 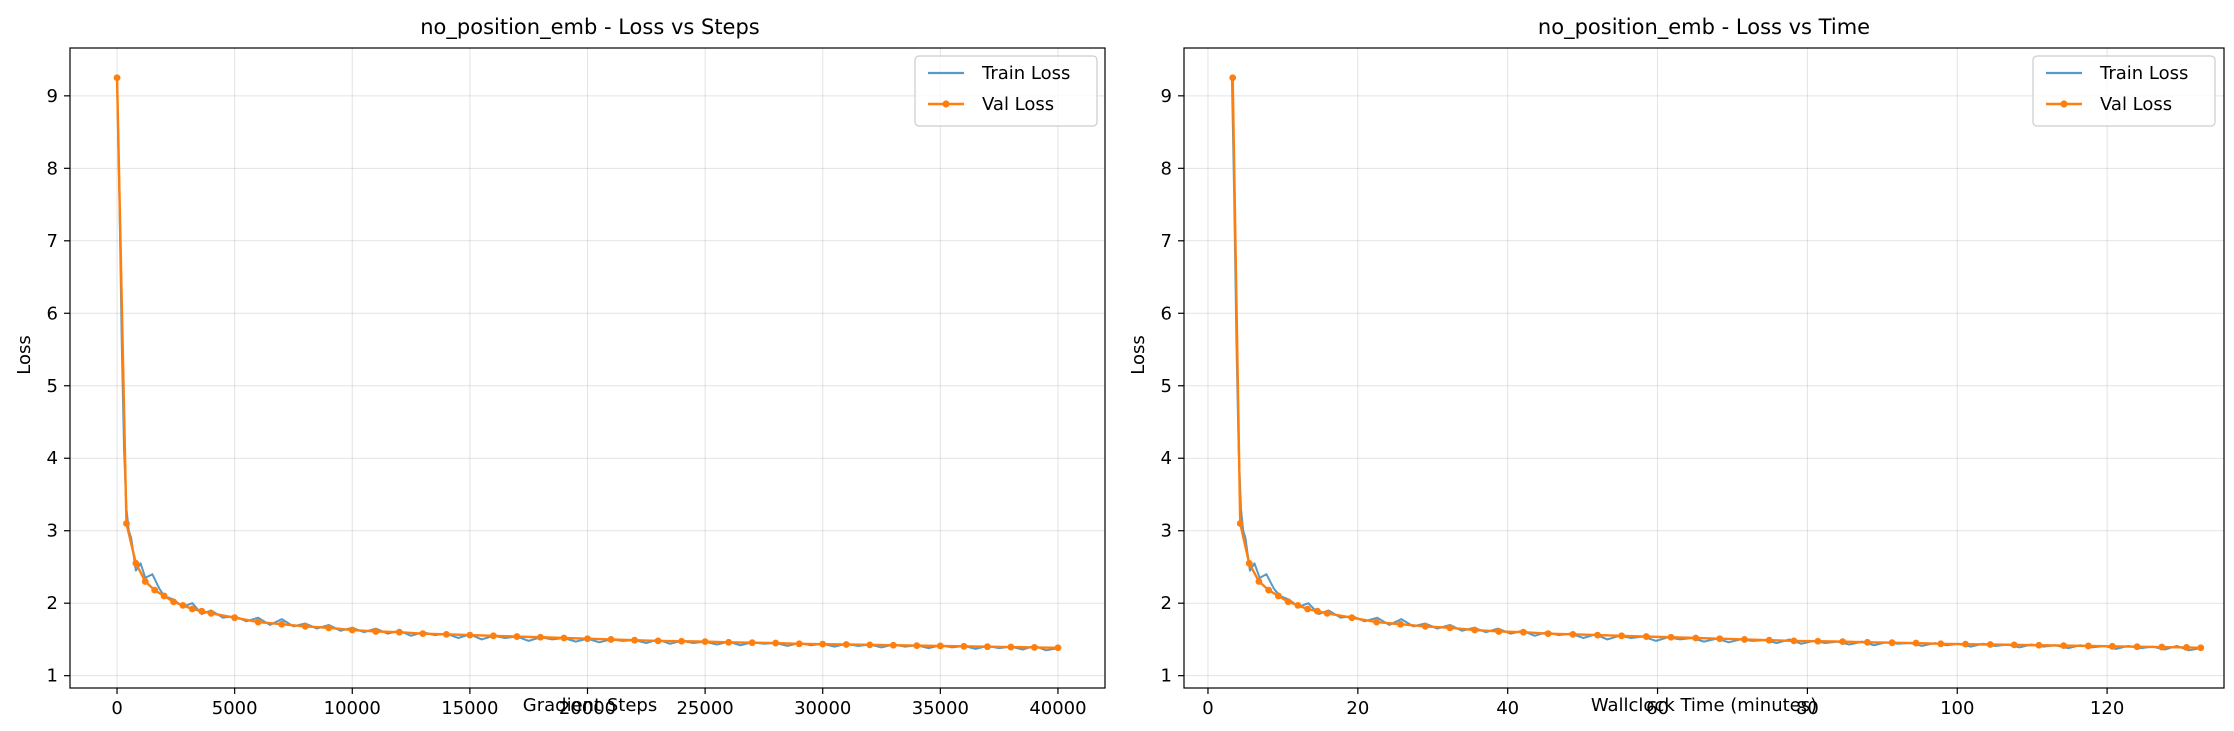 I want to click on y-tick-label: 4, so click(x=52, y=458).